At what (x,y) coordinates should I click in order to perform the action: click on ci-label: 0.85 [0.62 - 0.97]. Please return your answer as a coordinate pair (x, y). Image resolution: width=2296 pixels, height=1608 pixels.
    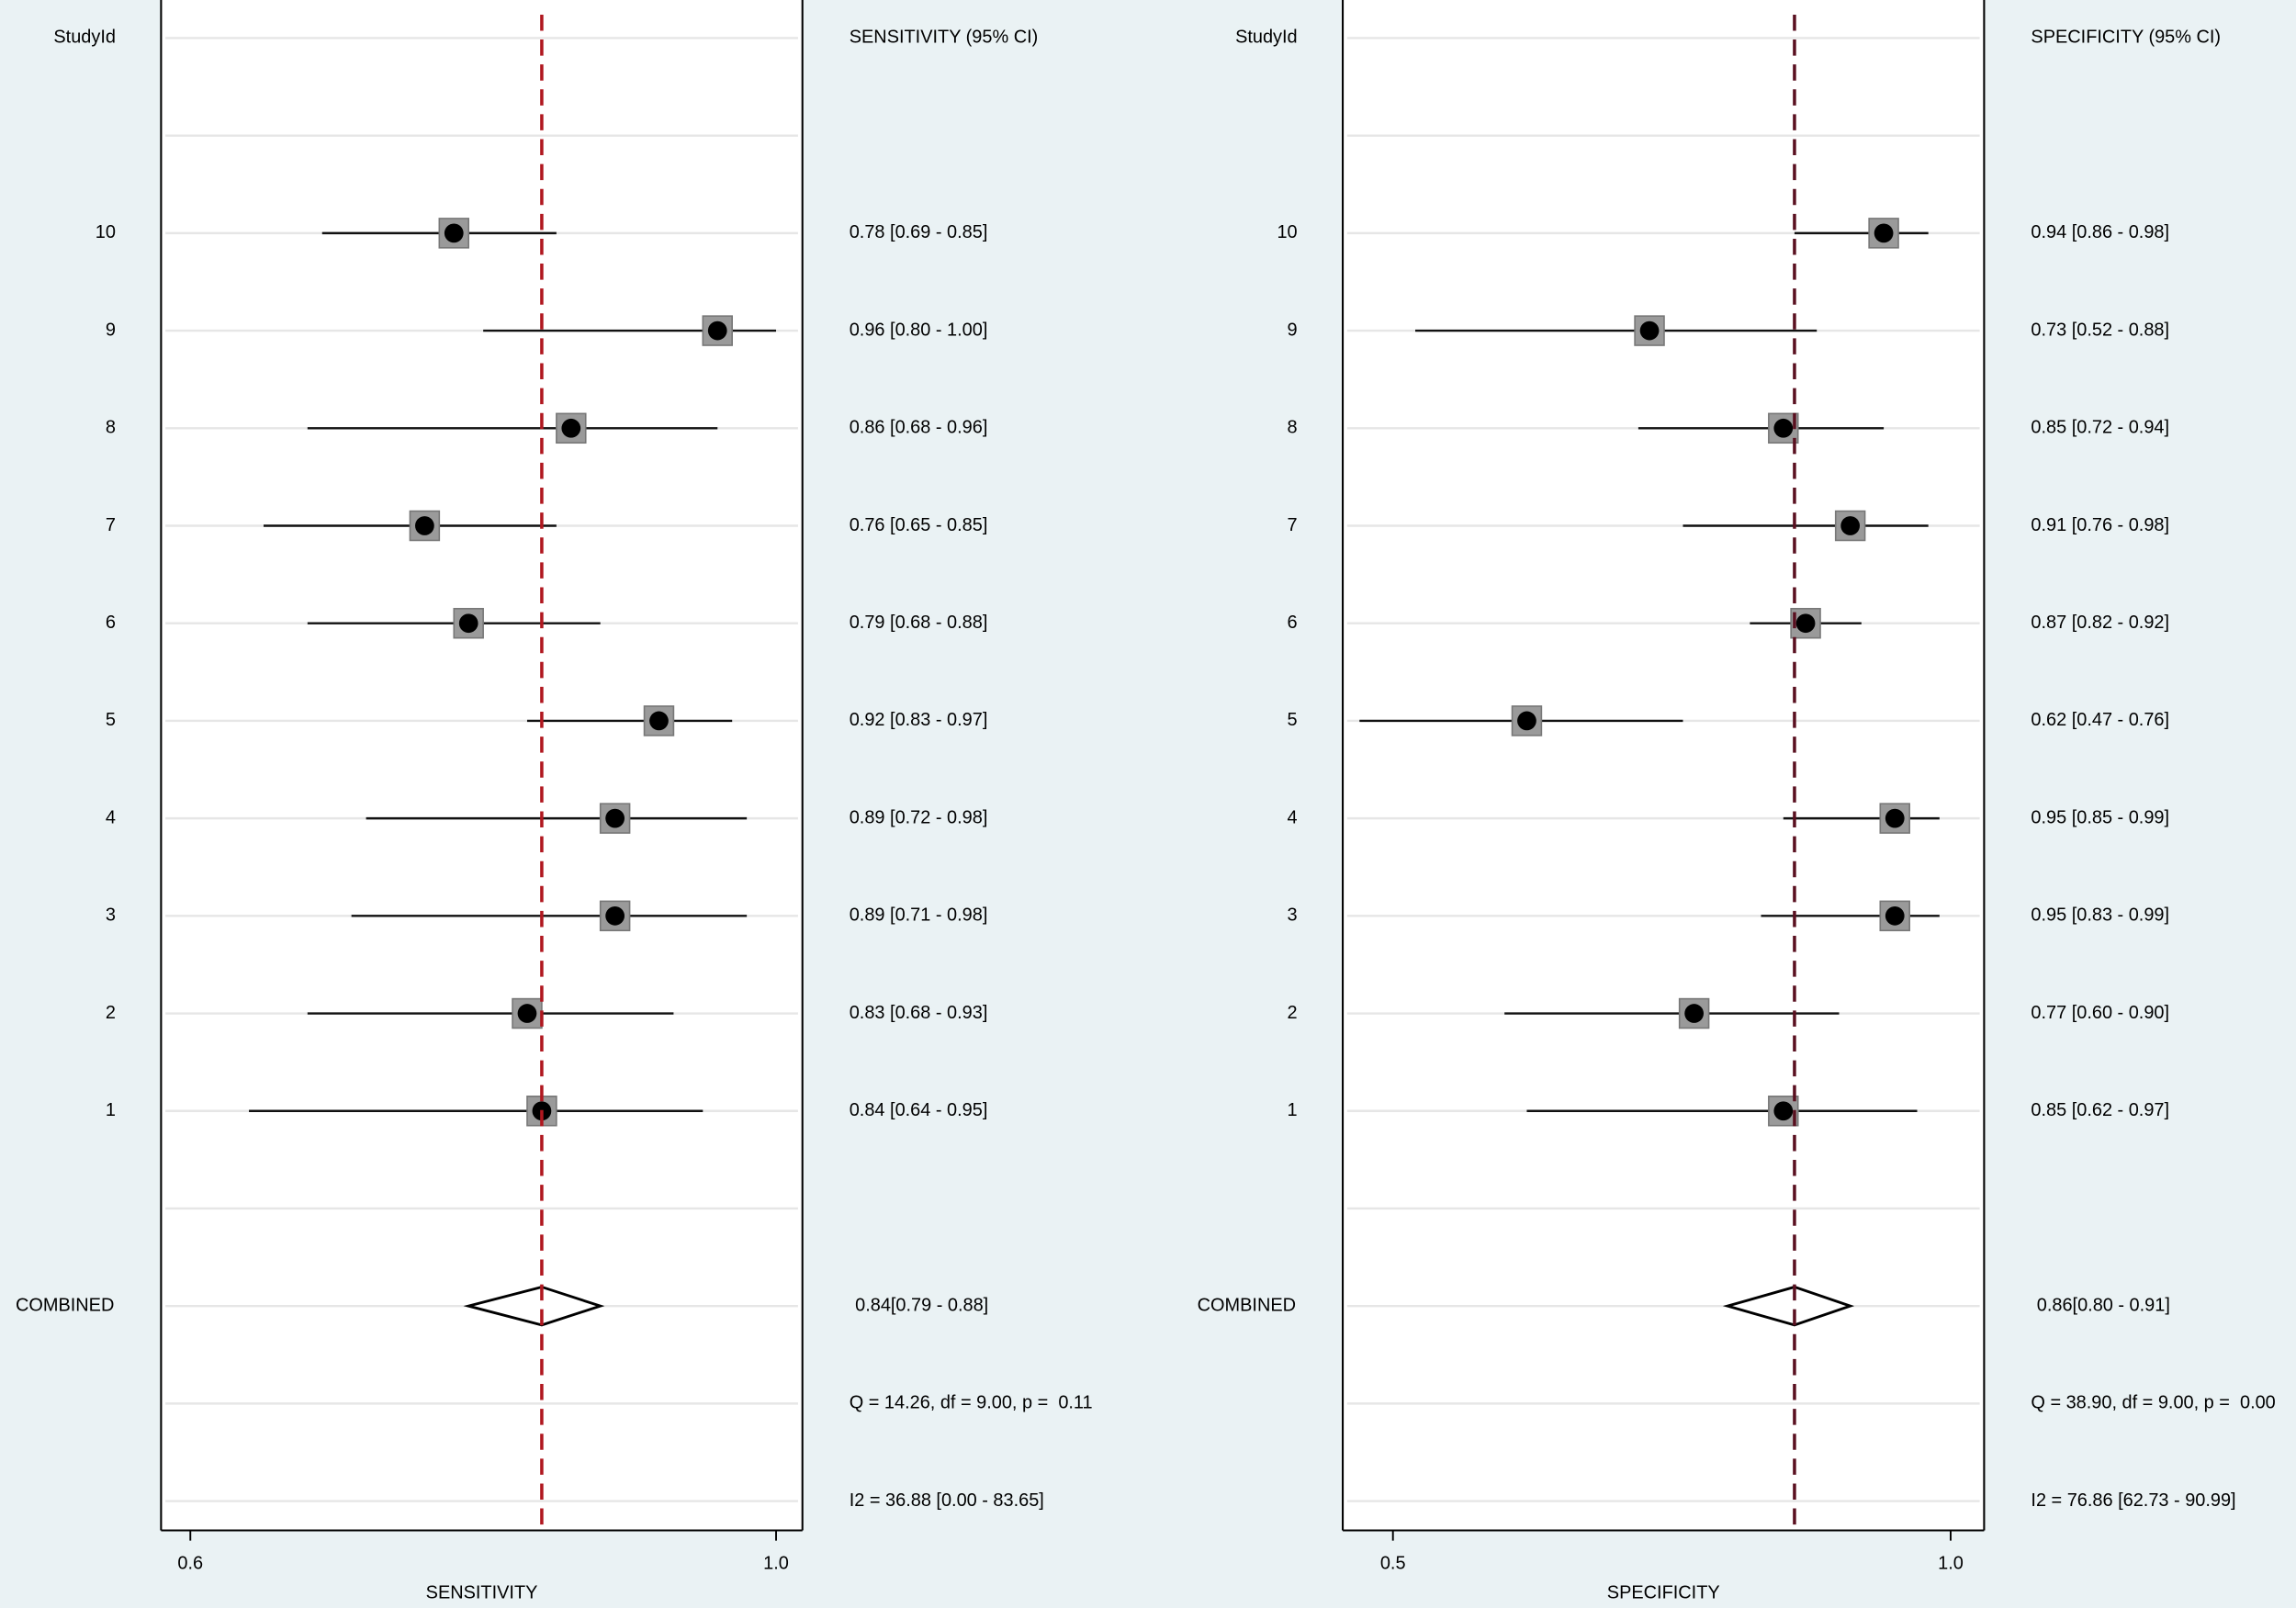
    Looking at the image, I should click on (2100, 1110).